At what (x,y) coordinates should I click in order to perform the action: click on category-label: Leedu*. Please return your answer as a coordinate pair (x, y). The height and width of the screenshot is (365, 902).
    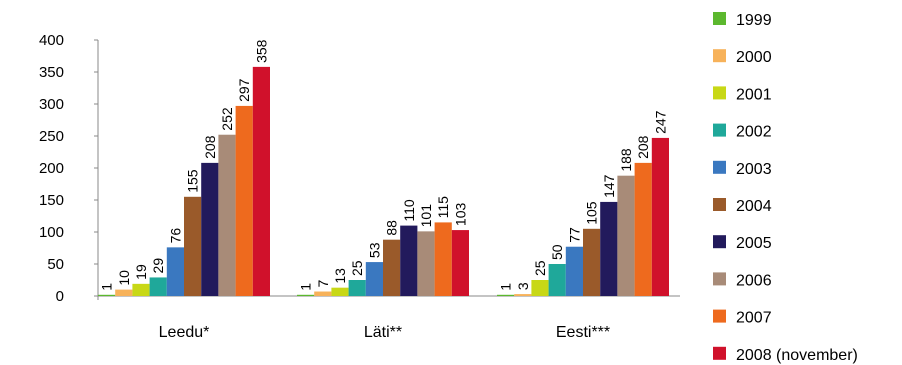
    Looking at the image, I should click on (184, 332).